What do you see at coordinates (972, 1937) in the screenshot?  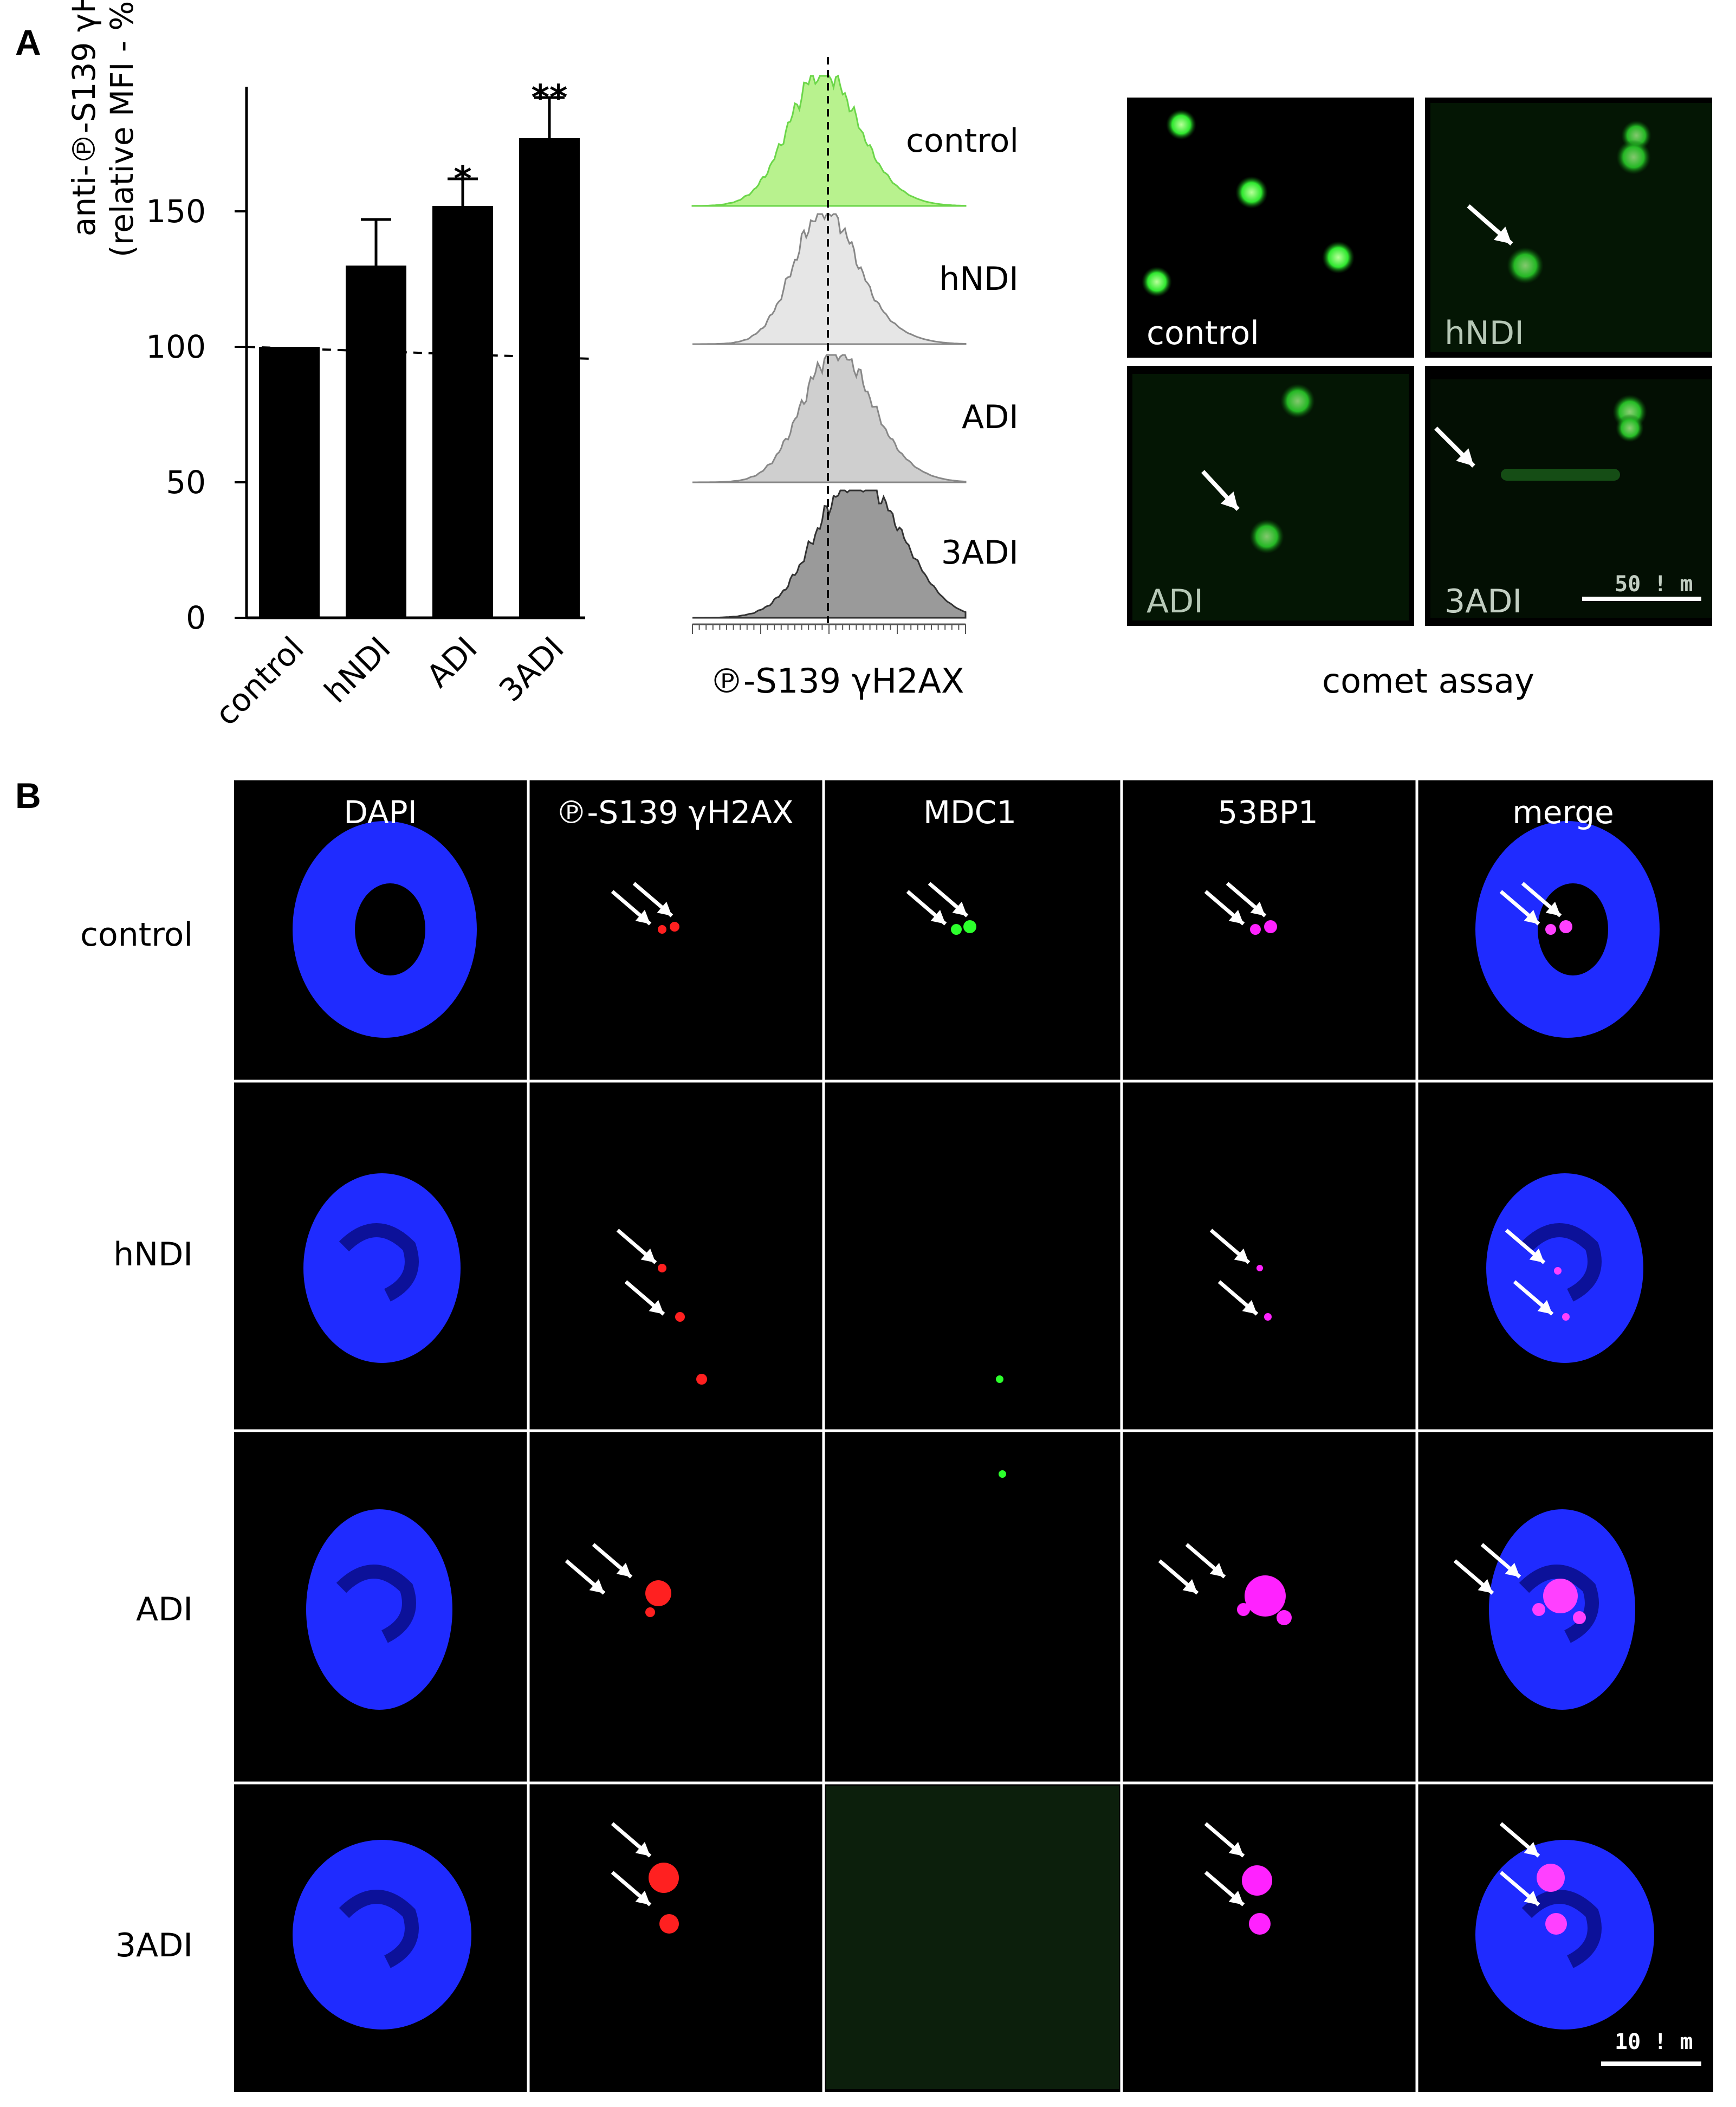 I see `mdc1-3adi-background` at bounding box center [972, 1937].